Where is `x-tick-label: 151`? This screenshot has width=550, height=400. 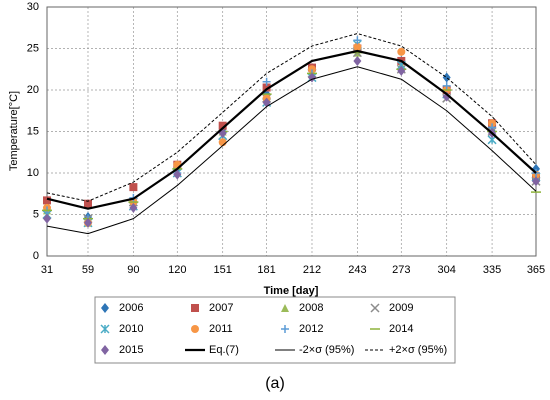
x-tick-label: 151 is located at coordinates (223, 270).